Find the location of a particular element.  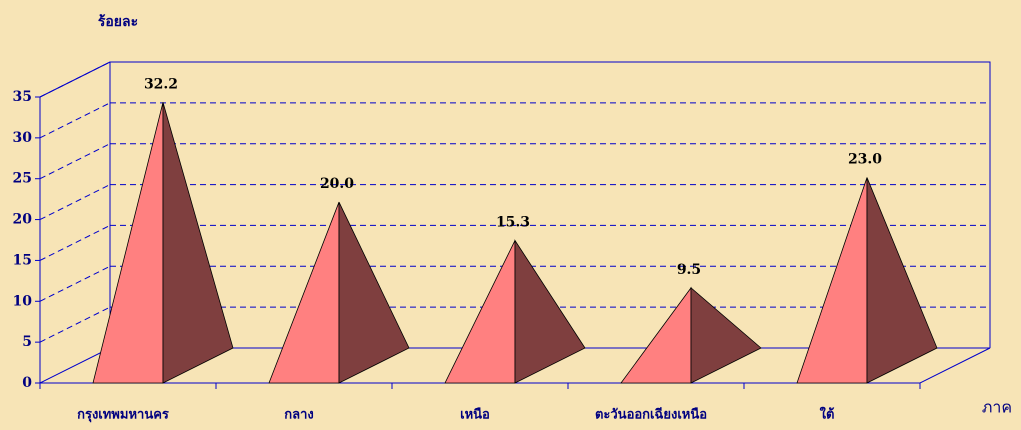

x-tick-label: ตะวันออกเฉียงเหนือ is located at coordinates (651, 415).